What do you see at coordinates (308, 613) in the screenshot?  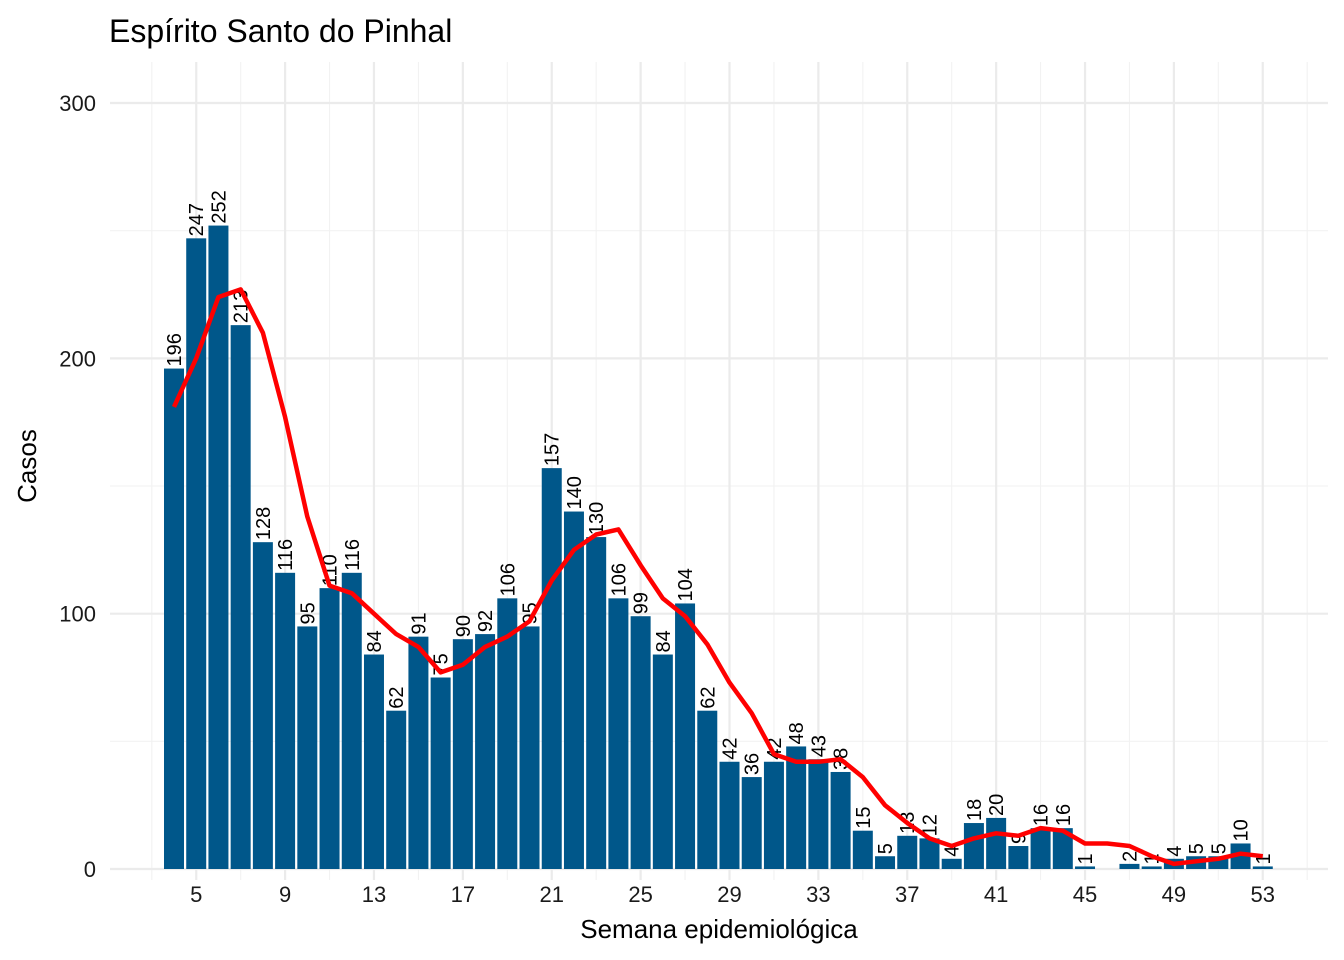 I see `bar-data-label: 95` at bounding box center [308, 613].